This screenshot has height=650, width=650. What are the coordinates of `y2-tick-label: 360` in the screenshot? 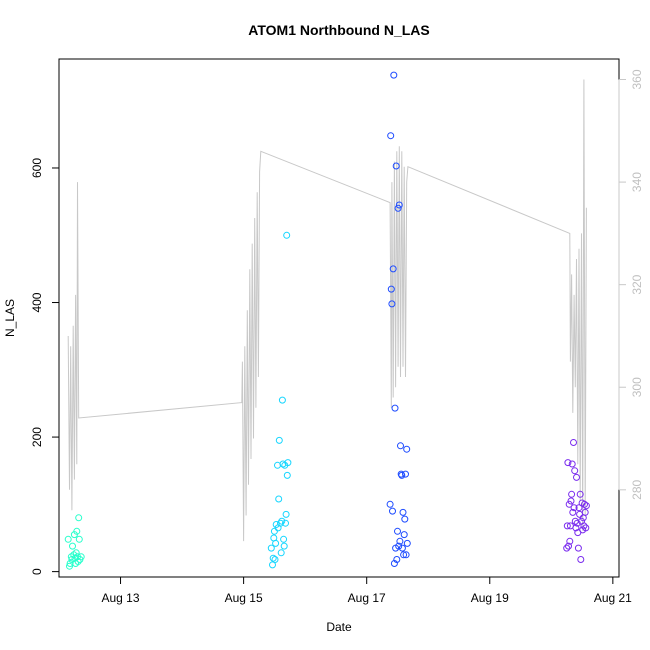 It's located at (637, 79).